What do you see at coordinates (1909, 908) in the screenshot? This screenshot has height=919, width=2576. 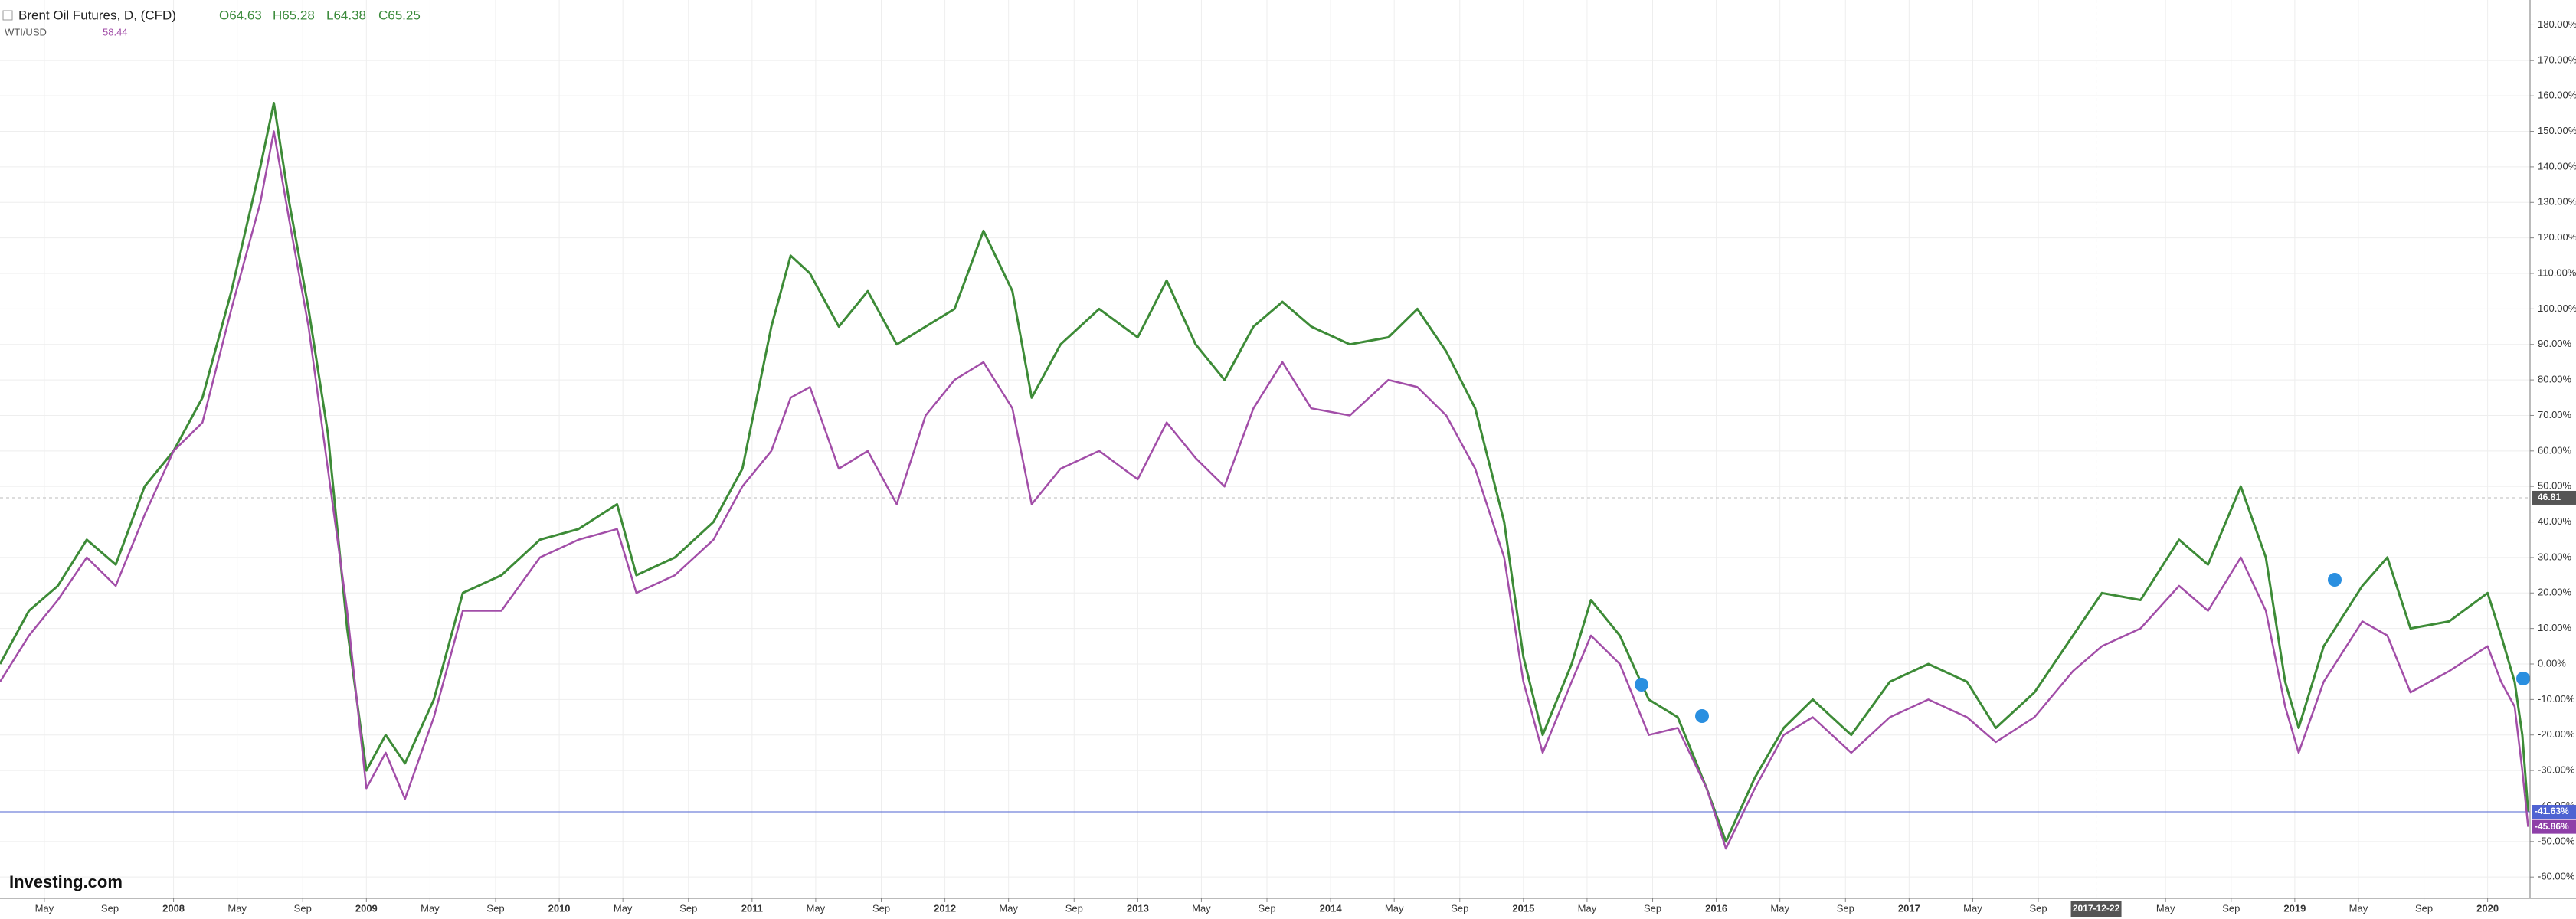 I see `x-tick-label: 2017` at bounding box center [1909, 908].